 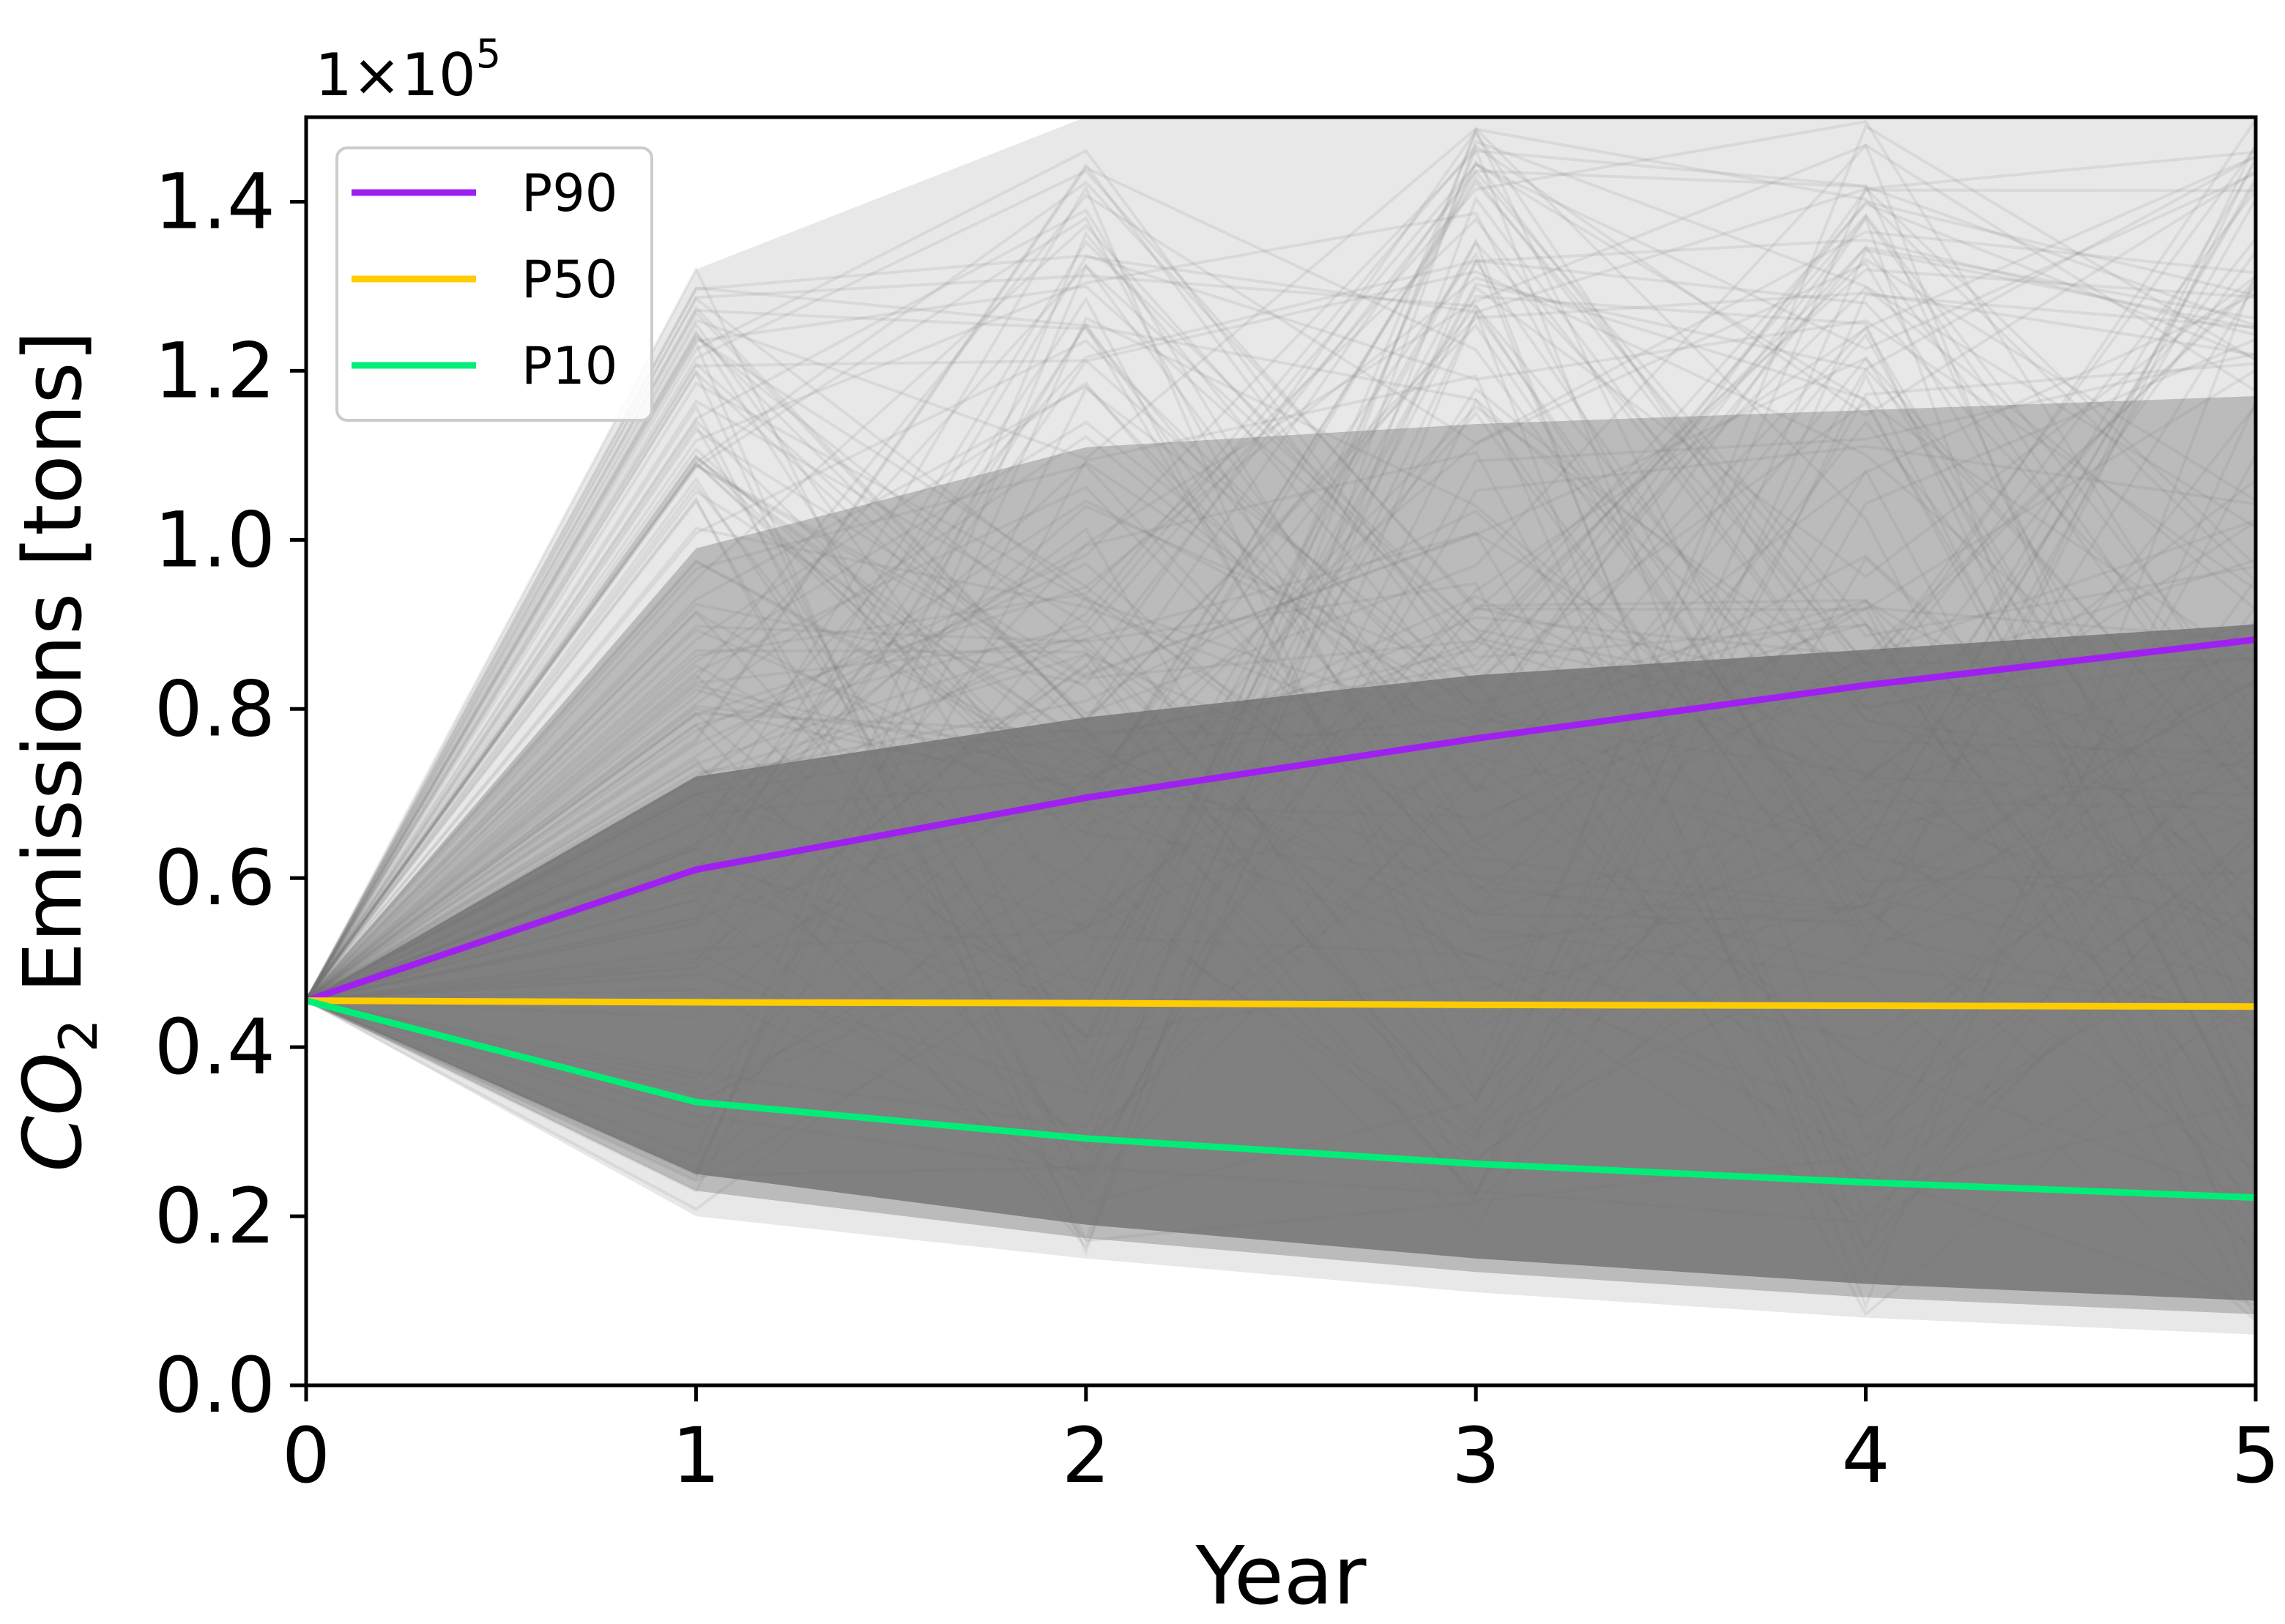 What do you see at coordinates (57, 751) in the screenshot?
I see `y-axis-label: CO2 Emissions [tons]` at bounding box center [57, 751].